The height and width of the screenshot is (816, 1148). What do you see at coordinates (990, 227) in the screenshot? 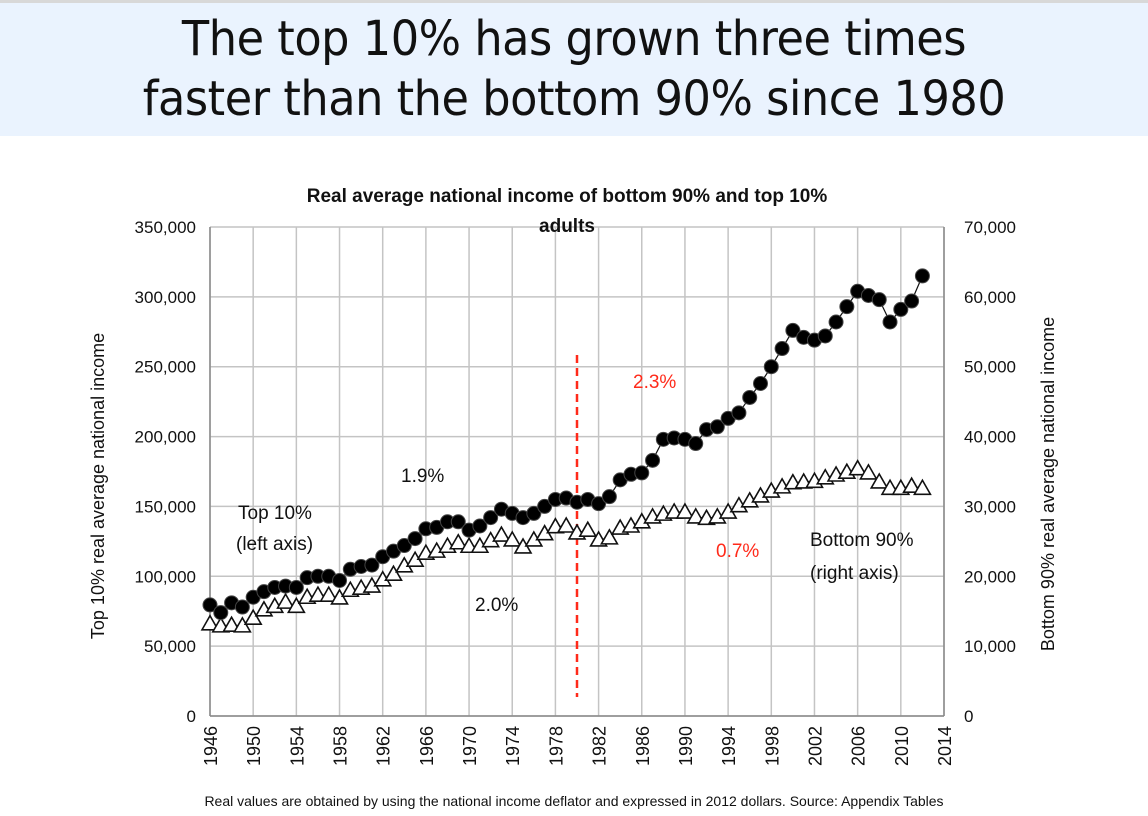
I see `y-tick-label-right: 70,000` at bounding box center [990, 227].